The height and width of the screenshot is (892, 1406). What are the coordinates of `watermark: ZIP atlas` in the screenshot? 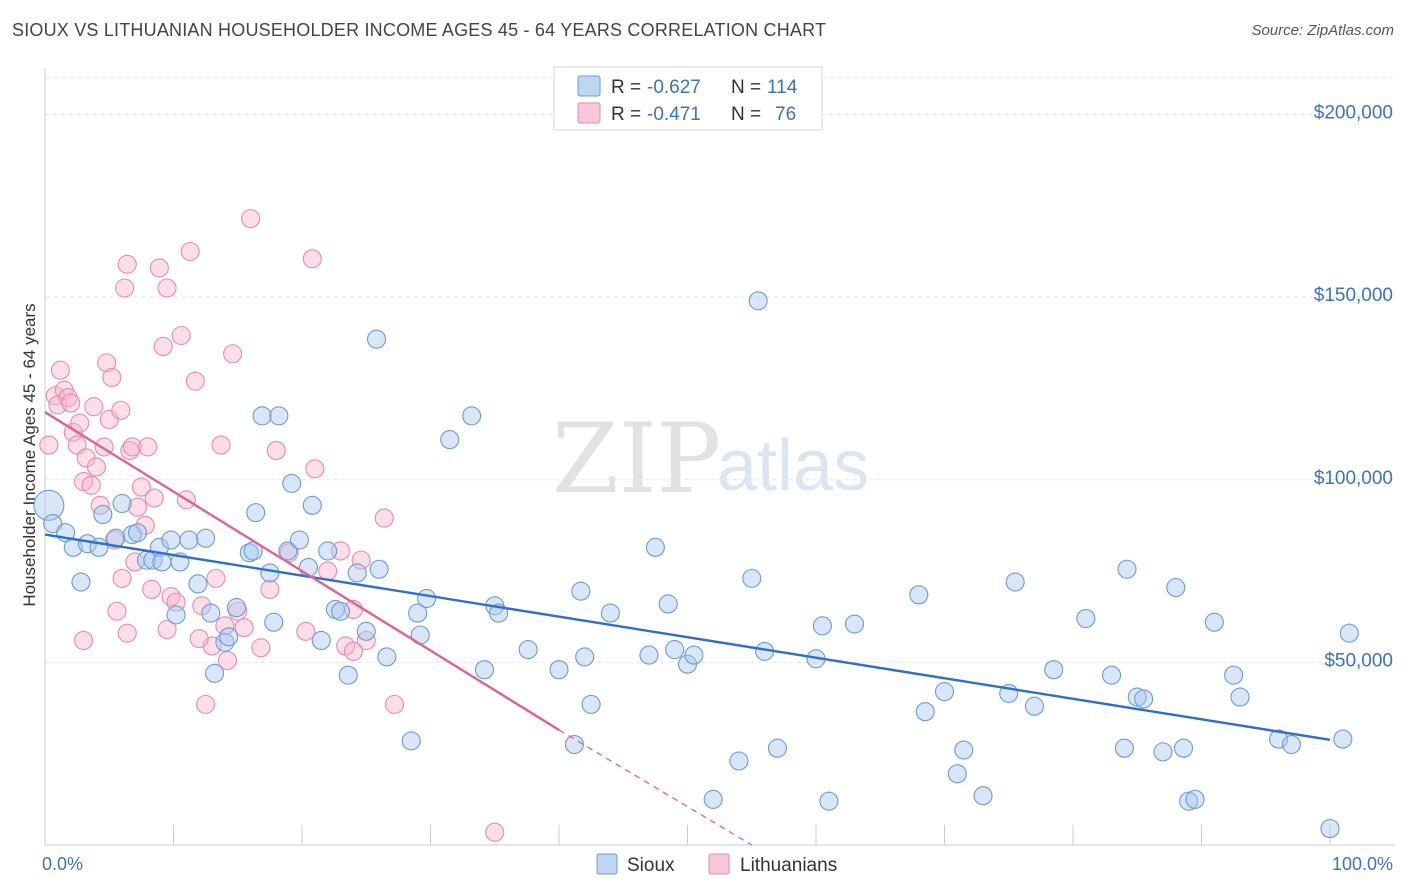 It's located at (710, 459).